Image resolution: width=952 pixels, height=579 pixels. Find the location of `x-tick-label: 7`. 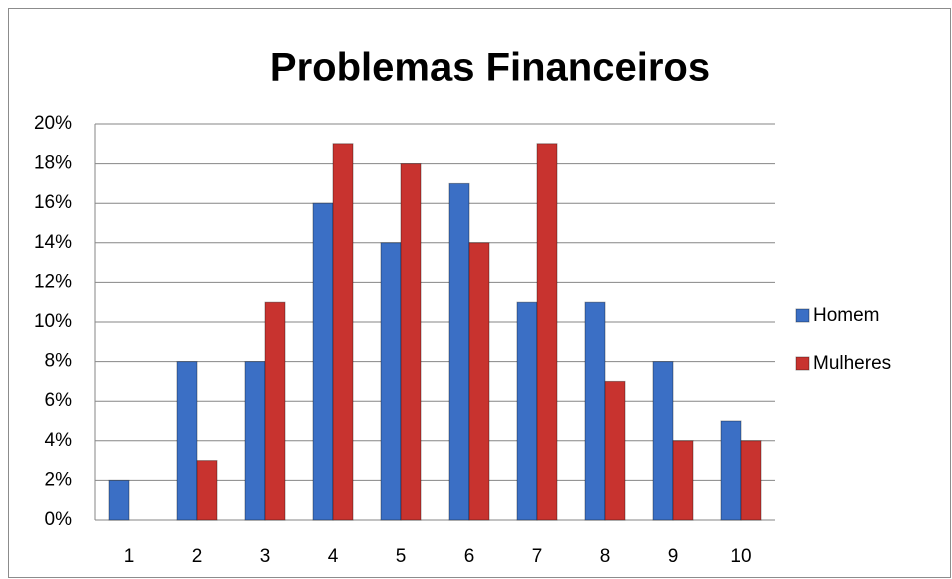

x-tick-label: 7 is located at coordinates (537, 556).